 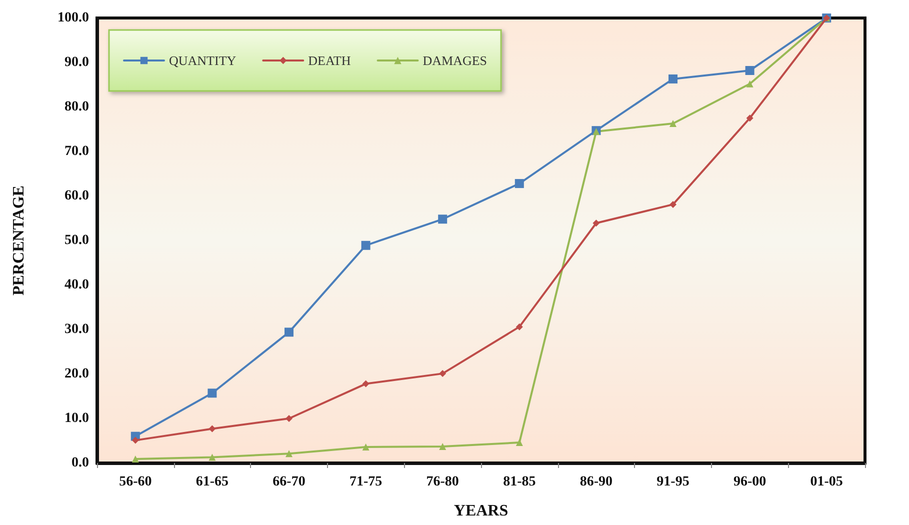 What do you see at coordinates (76, 151) in the screenshot?
I see `y-tick-label: 70.0` at bounding box center [76, 151].